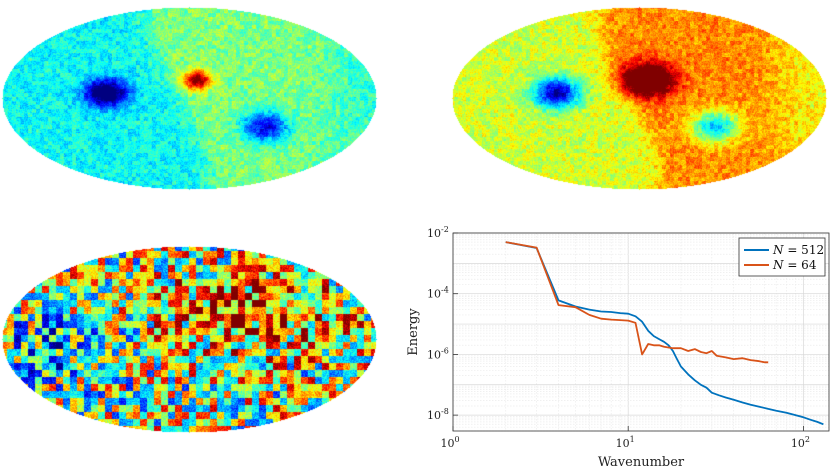  Describe the element at coordinates (449, 442) in the screenshot. I see `x-tick-label: 10⁰` at that location.